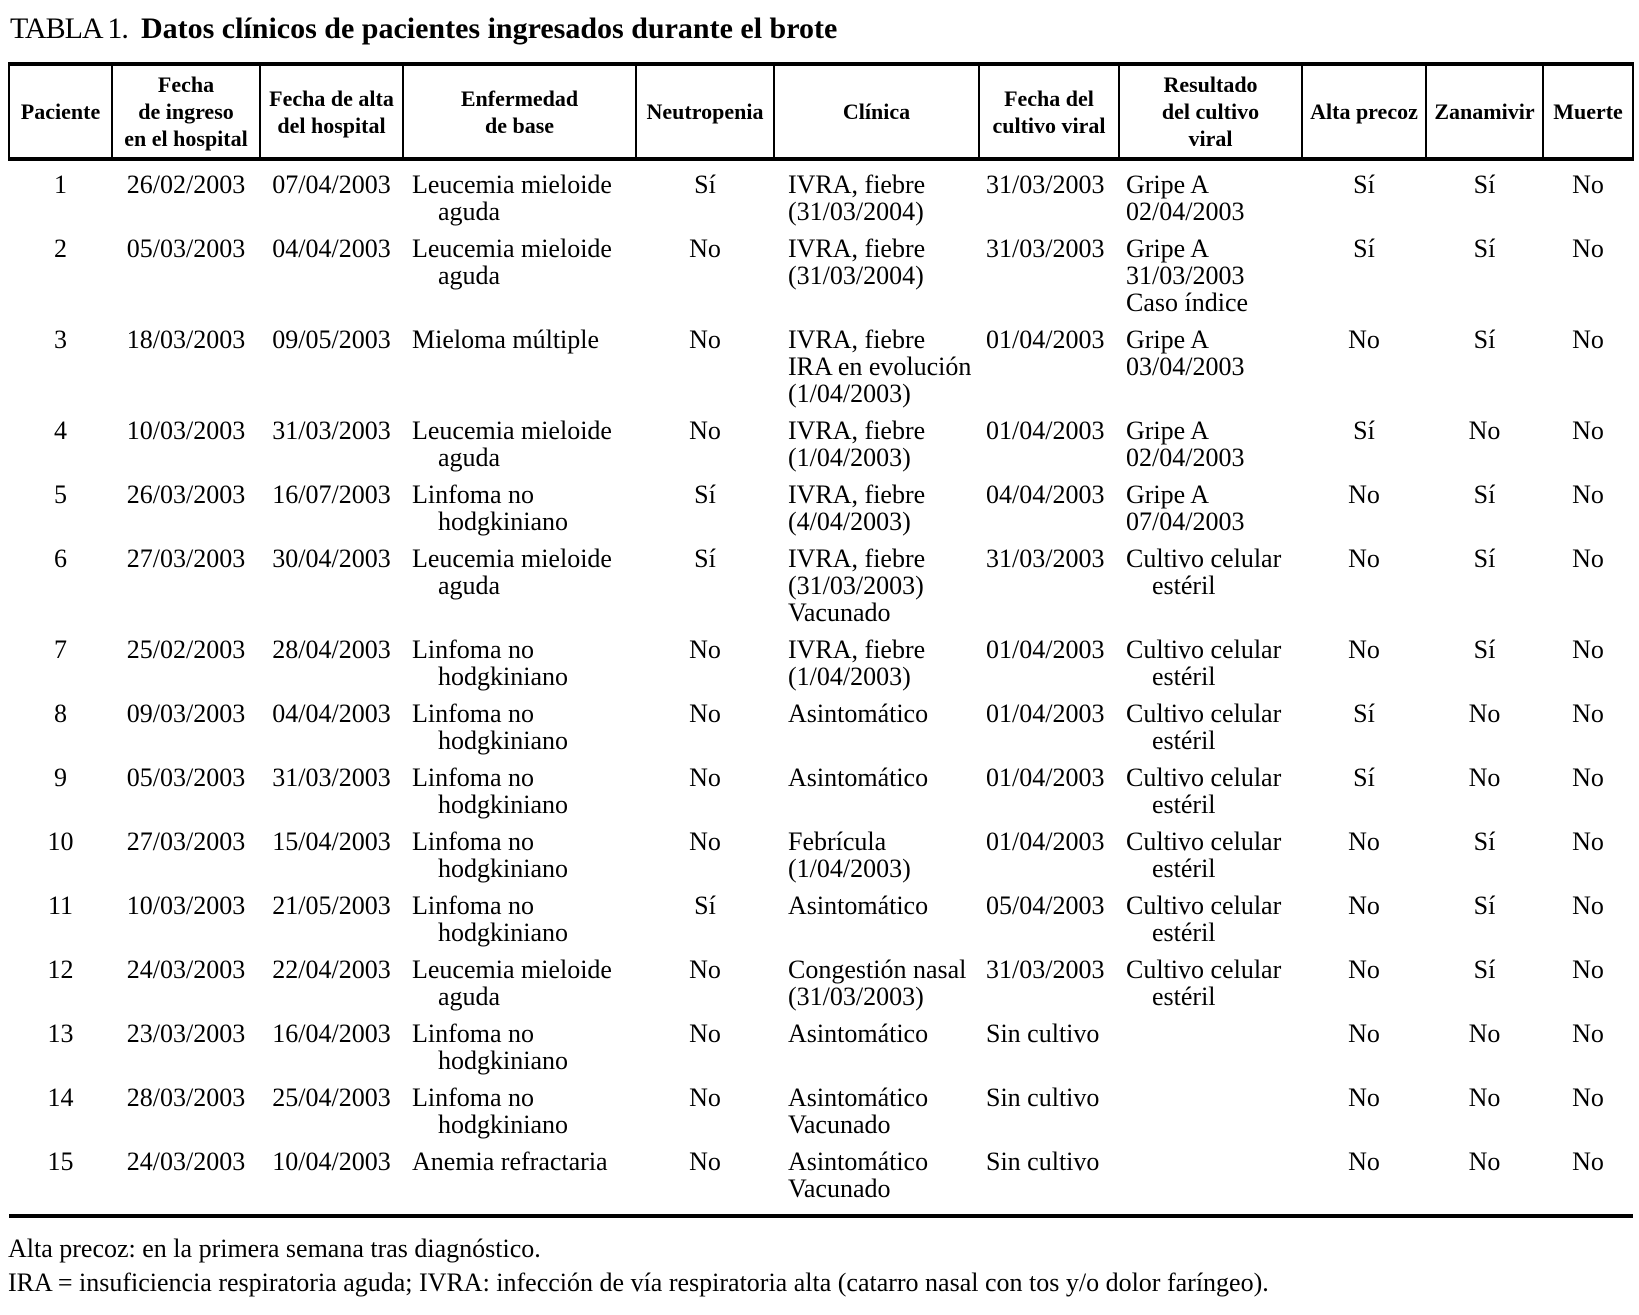  What do you see at coordinates (186, 969) in the screenshot?
I see `cell-fecha_ingreso: 24/03/2003` at bounding box center [186, 969].